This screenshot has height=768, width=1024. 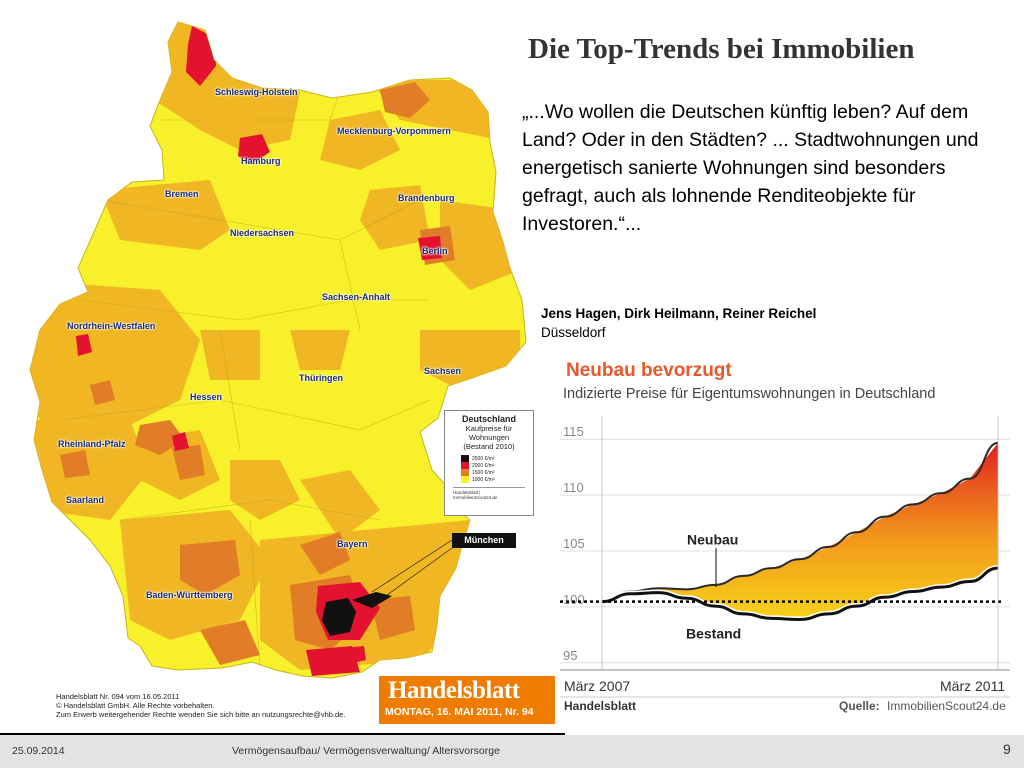 What do you see at coordinates (356, 297) in the screenshot?
I see `label-sachsen-anhalt: Sachsen-Anhalt` at bounding box center [356, 297].